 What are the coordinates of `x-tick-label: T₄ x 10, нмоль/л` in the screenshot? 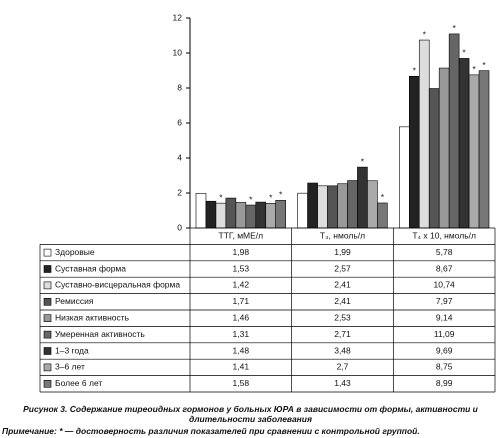 It's located at (444, 235).